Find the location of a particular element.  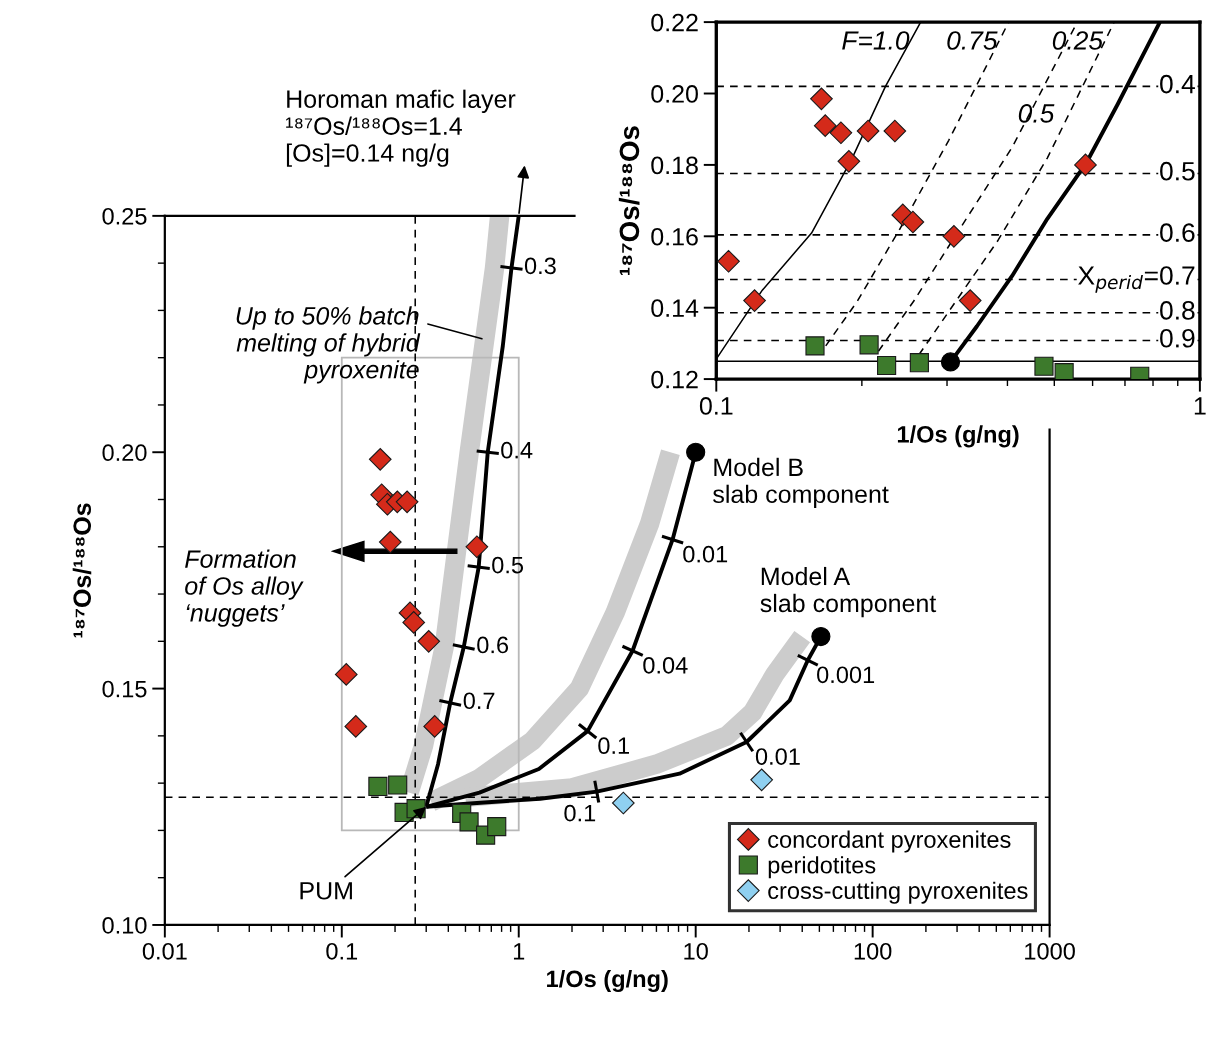

series-label: 0.75 is located at coordinates (972, 40).